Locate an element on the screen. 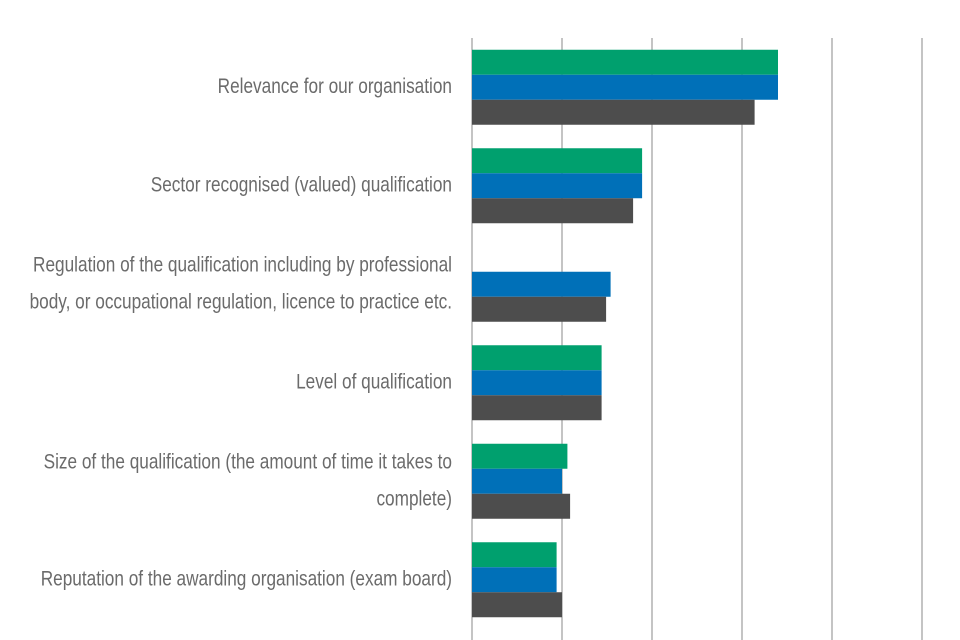 The image size is (960, 640). category-label: Level of qualification is located at coordinates (374, 382).